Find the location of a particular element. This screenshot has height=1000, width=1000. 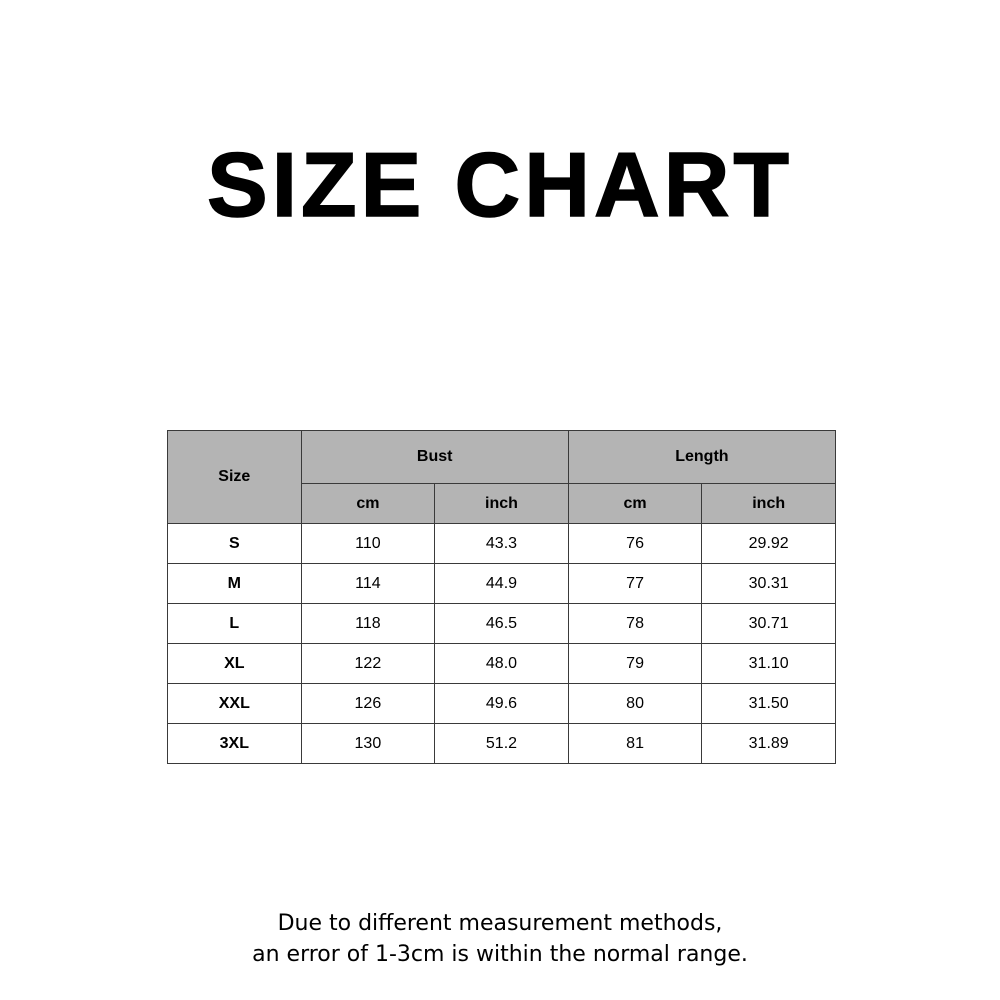

value-cell: 122 is located at coordinates (368, 663).